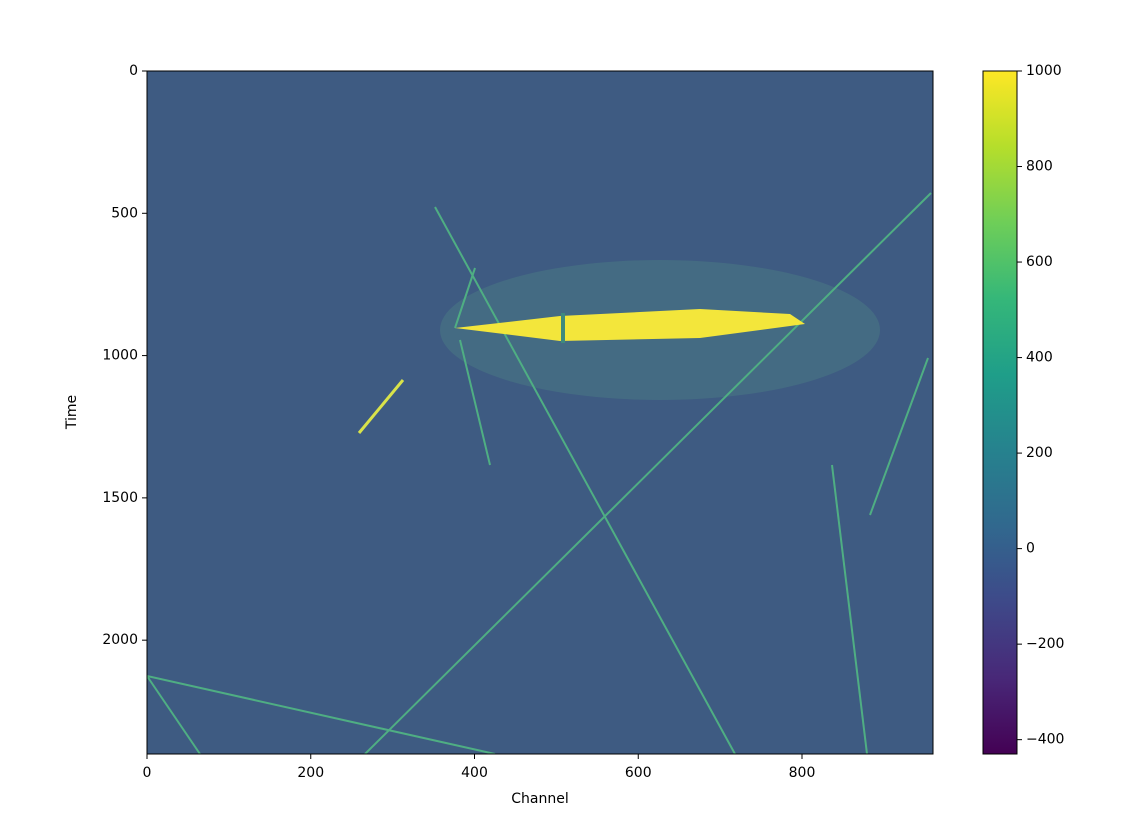 Image resolution: width=1130 pixels, height=828 pixels. Describe the element at coordinates (638, 773) in the screenshot. I see `x-tick-label: 600` at that location.